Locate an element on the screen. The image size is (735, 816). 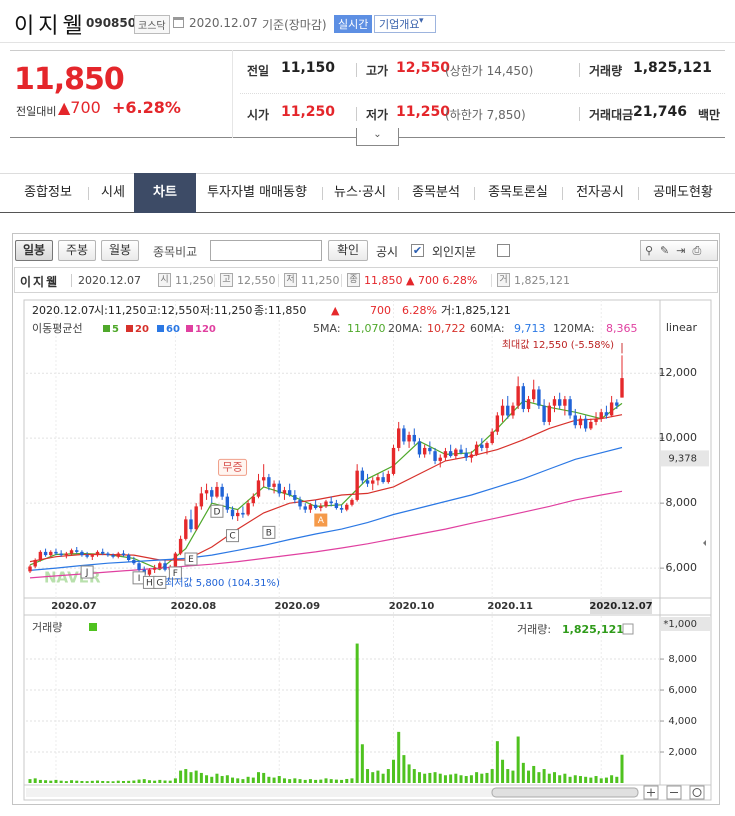
ma-last: 10,722 is located at coordinates (446, 328).